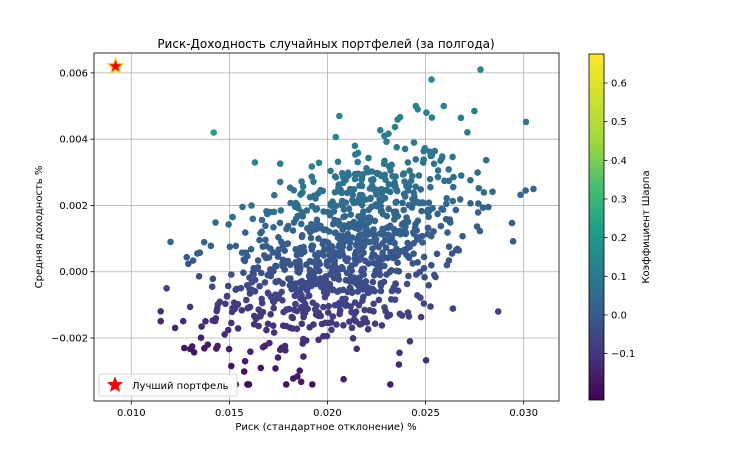 The image size is (750, 450). Describe the element at coordinates (69, 339) in the screenshot. I see `y-tick-label: −0.002` at that location.